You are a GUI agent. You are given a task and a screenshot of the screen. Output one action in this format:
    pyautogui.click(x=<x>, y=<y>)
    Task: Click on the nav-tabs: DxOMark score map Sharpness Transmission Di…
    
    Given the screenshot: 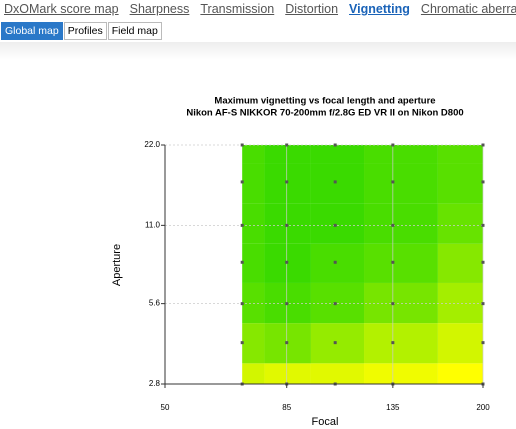 What is the action you would take?
    pyautogui.click(x=260, y=9)
    